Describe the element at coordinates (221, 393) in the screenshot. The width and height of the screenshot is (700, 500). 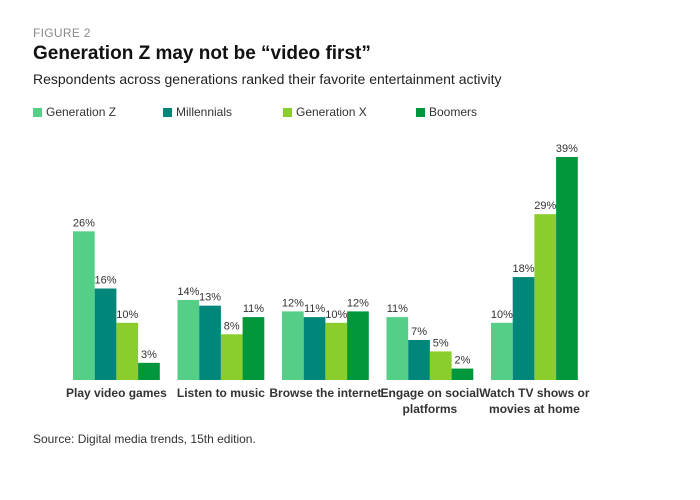
I see `category-label: Listen to music` at that location.